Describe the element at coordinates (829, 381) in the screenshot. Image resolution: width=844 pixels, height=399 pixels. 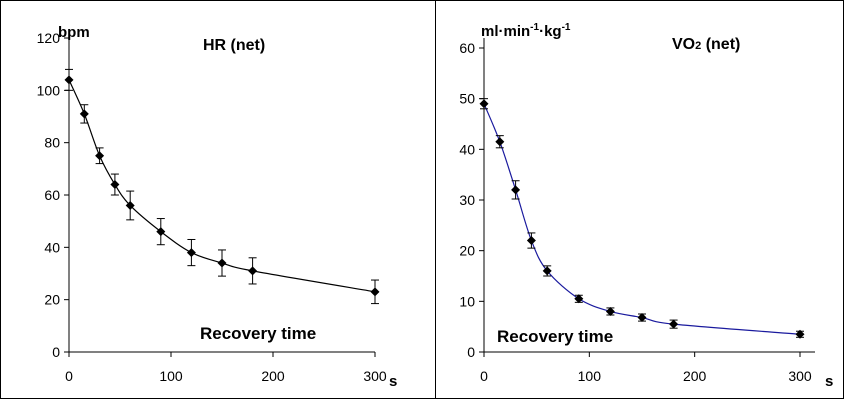
I see `vo2-x-label: s` at that location.